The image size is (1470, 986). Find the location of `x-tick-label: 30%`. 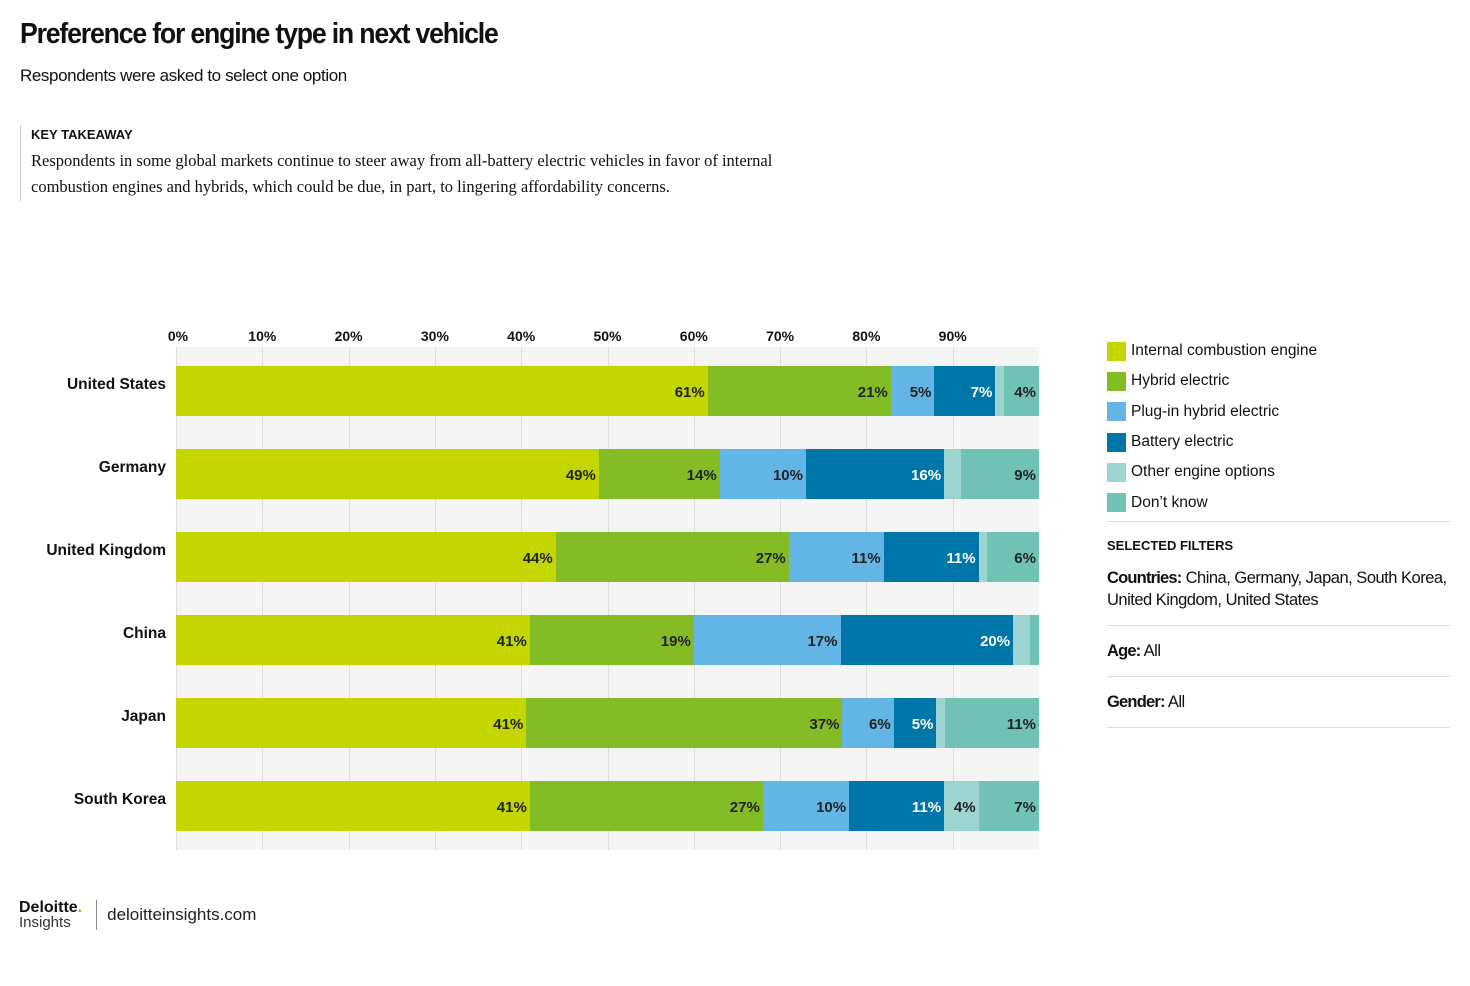

x-tick-label: 30% is located at coordinates (434, 336).